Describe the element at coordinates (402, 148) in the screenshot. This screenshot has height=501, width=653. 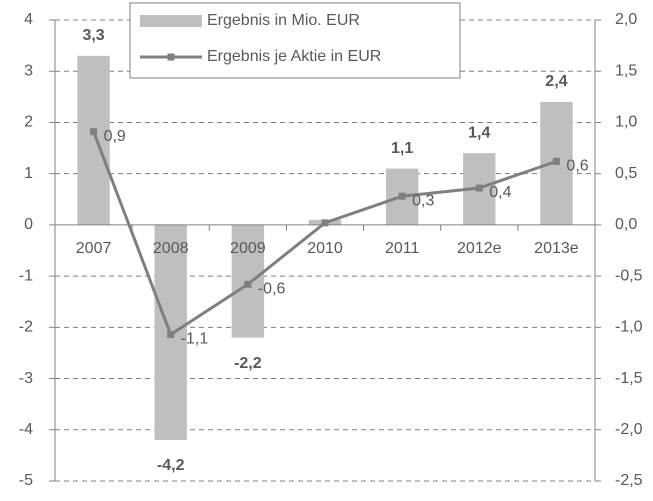
I see `bar-value-label: 1,1` at that location.